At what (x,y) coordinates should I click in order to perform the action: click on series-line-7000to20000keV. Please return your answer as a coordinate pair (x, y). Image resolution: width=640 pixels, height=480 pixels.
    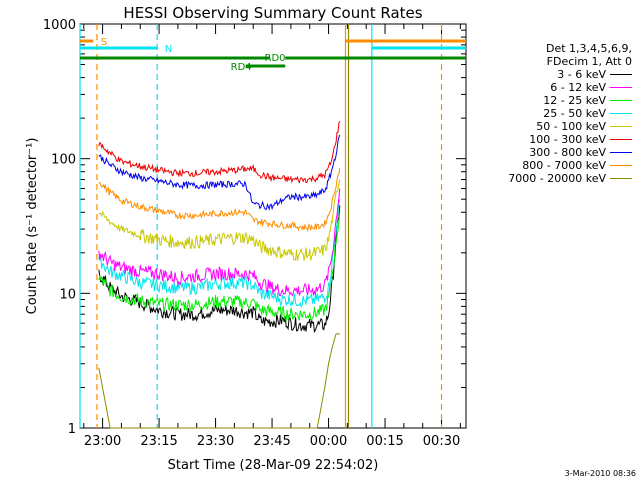
    Looking at the image, I should click on (219, 381).